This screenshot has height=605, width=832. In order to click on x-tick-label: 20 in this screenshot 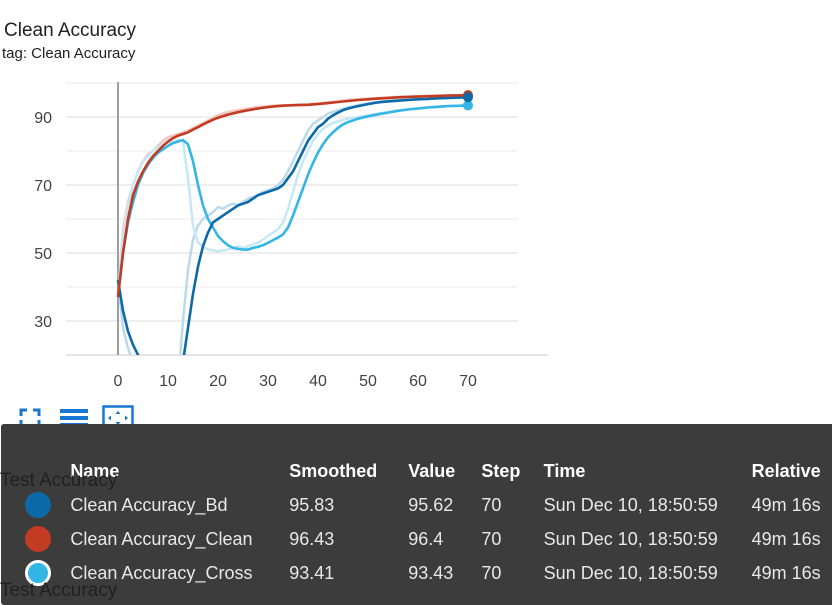, I will do `click(218, 381)`.